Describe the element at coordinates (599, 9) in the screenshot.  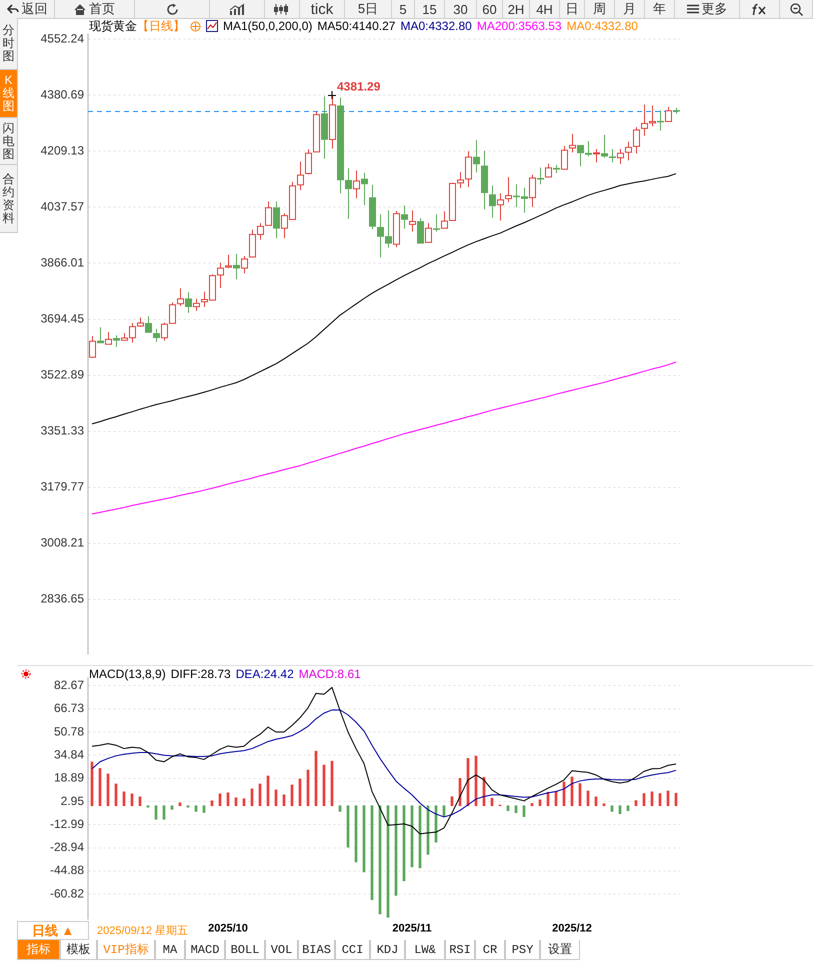
I see `text: 周` at that location.